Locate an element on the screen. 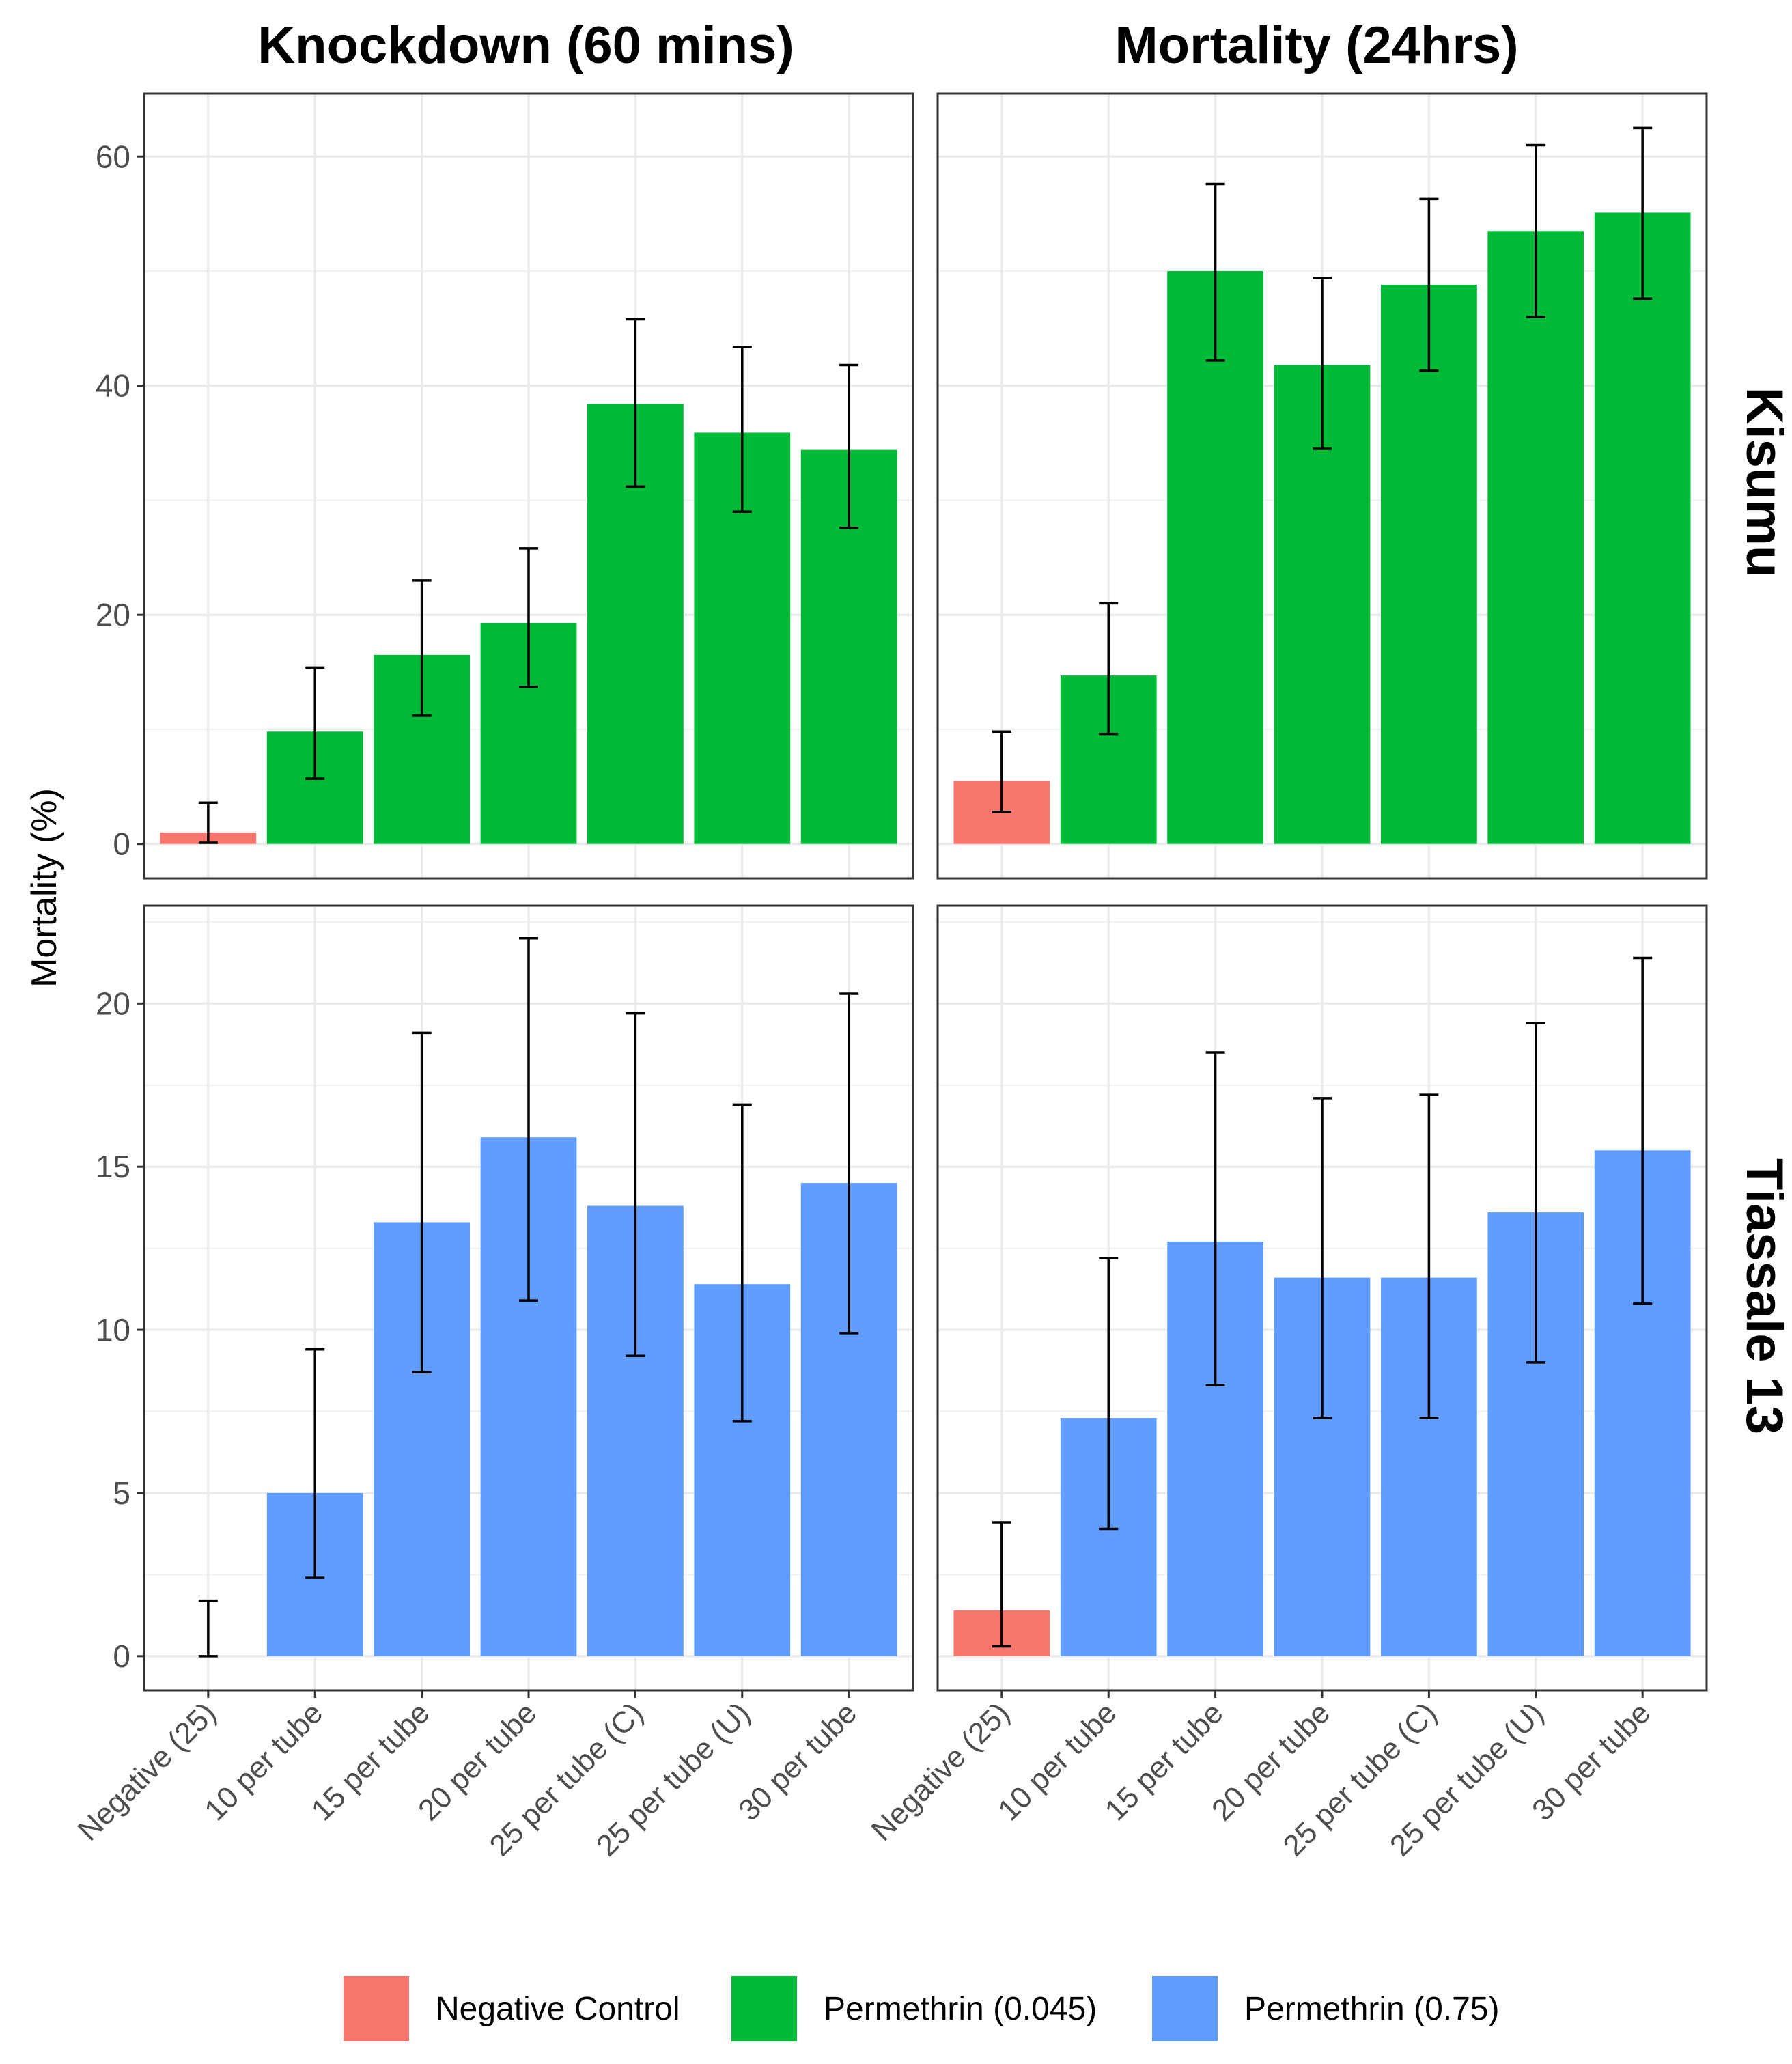 The height and width of the screenshot is (2064, 1792). row-title-tiassale: Tiassale 13 is located at coordinates (1763, 1296).